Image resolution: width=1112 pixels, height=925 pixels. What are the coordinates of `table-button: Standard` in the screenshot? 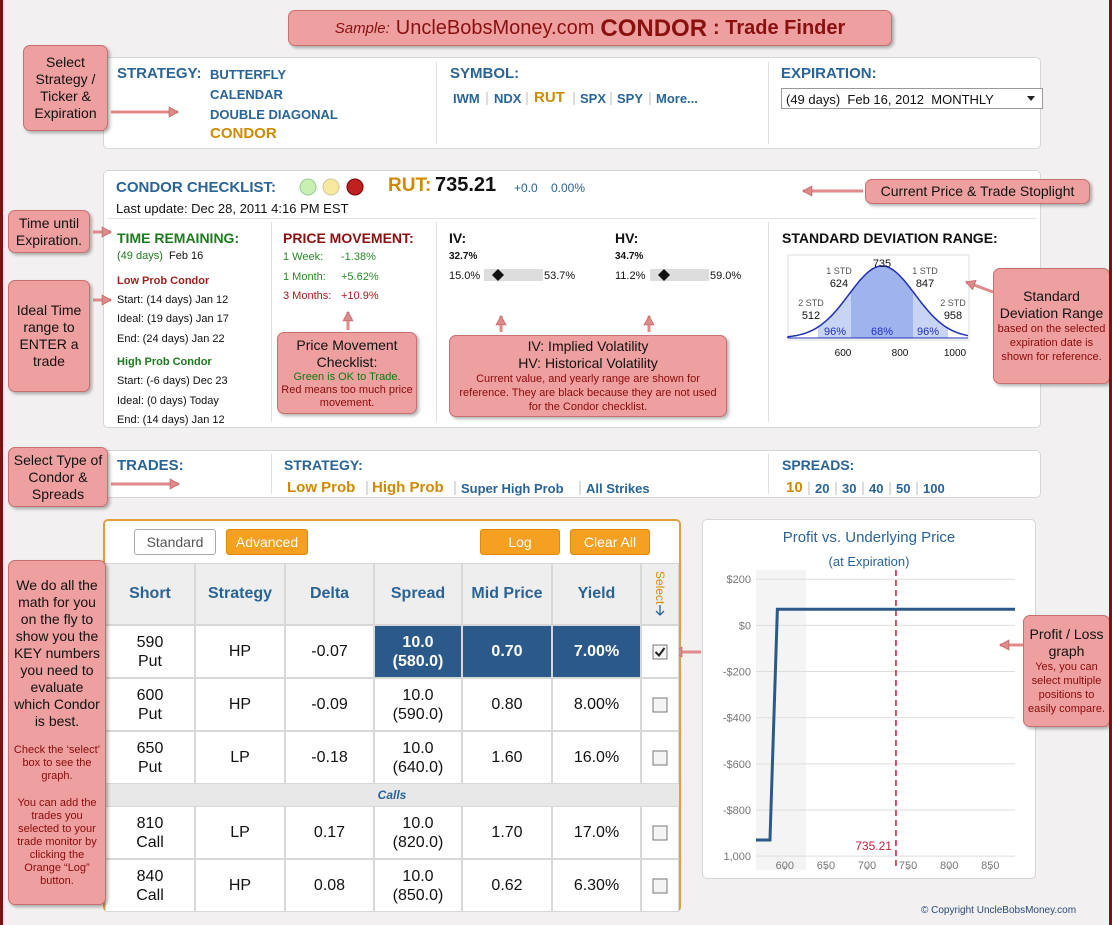 It's located at (175, 542).